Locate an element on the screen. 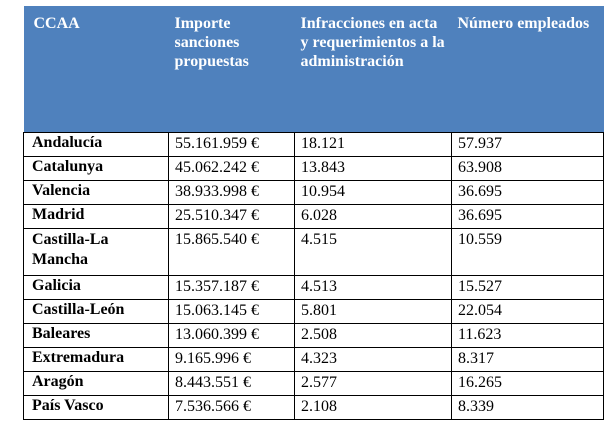 The height and width of the screenshot is (432, 608). importe-cell: 38.933.998 € is located at coordinates (231, 192).